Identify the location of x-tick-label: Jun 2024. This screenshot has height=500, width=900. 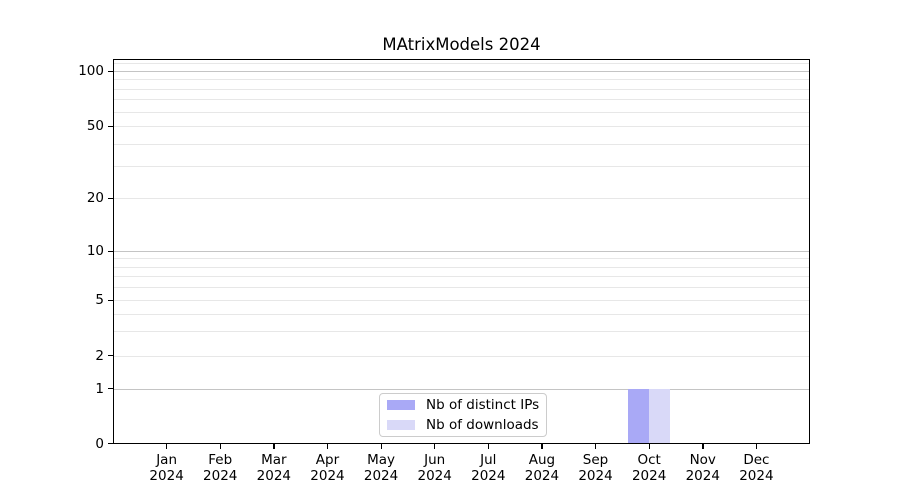
(434, 468).